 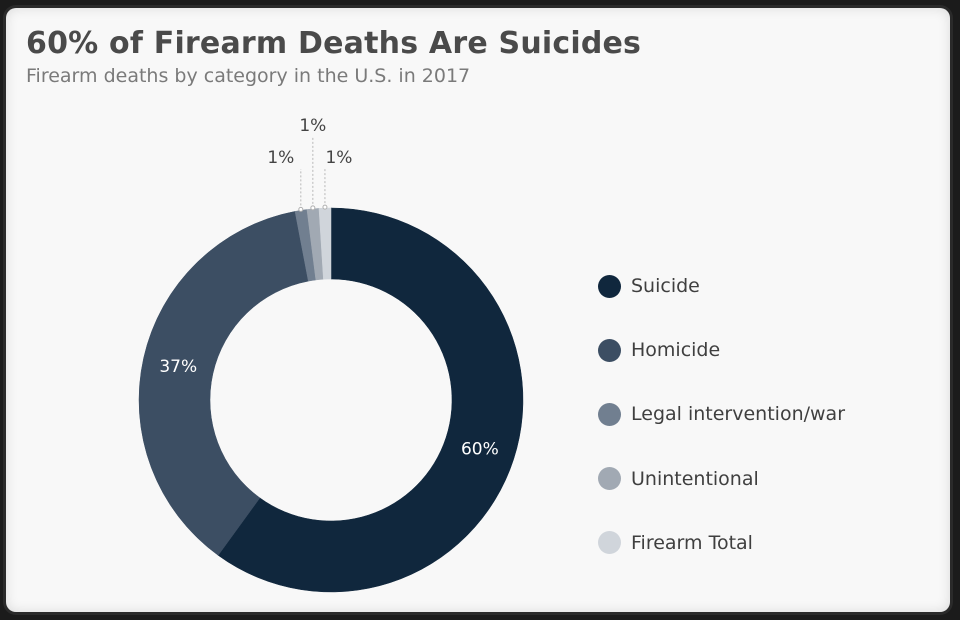 What do you see at coordinates (312, 126) in the screenshot?
I see `data-label-unintentional: 1%` at bounding box center [312, 126].